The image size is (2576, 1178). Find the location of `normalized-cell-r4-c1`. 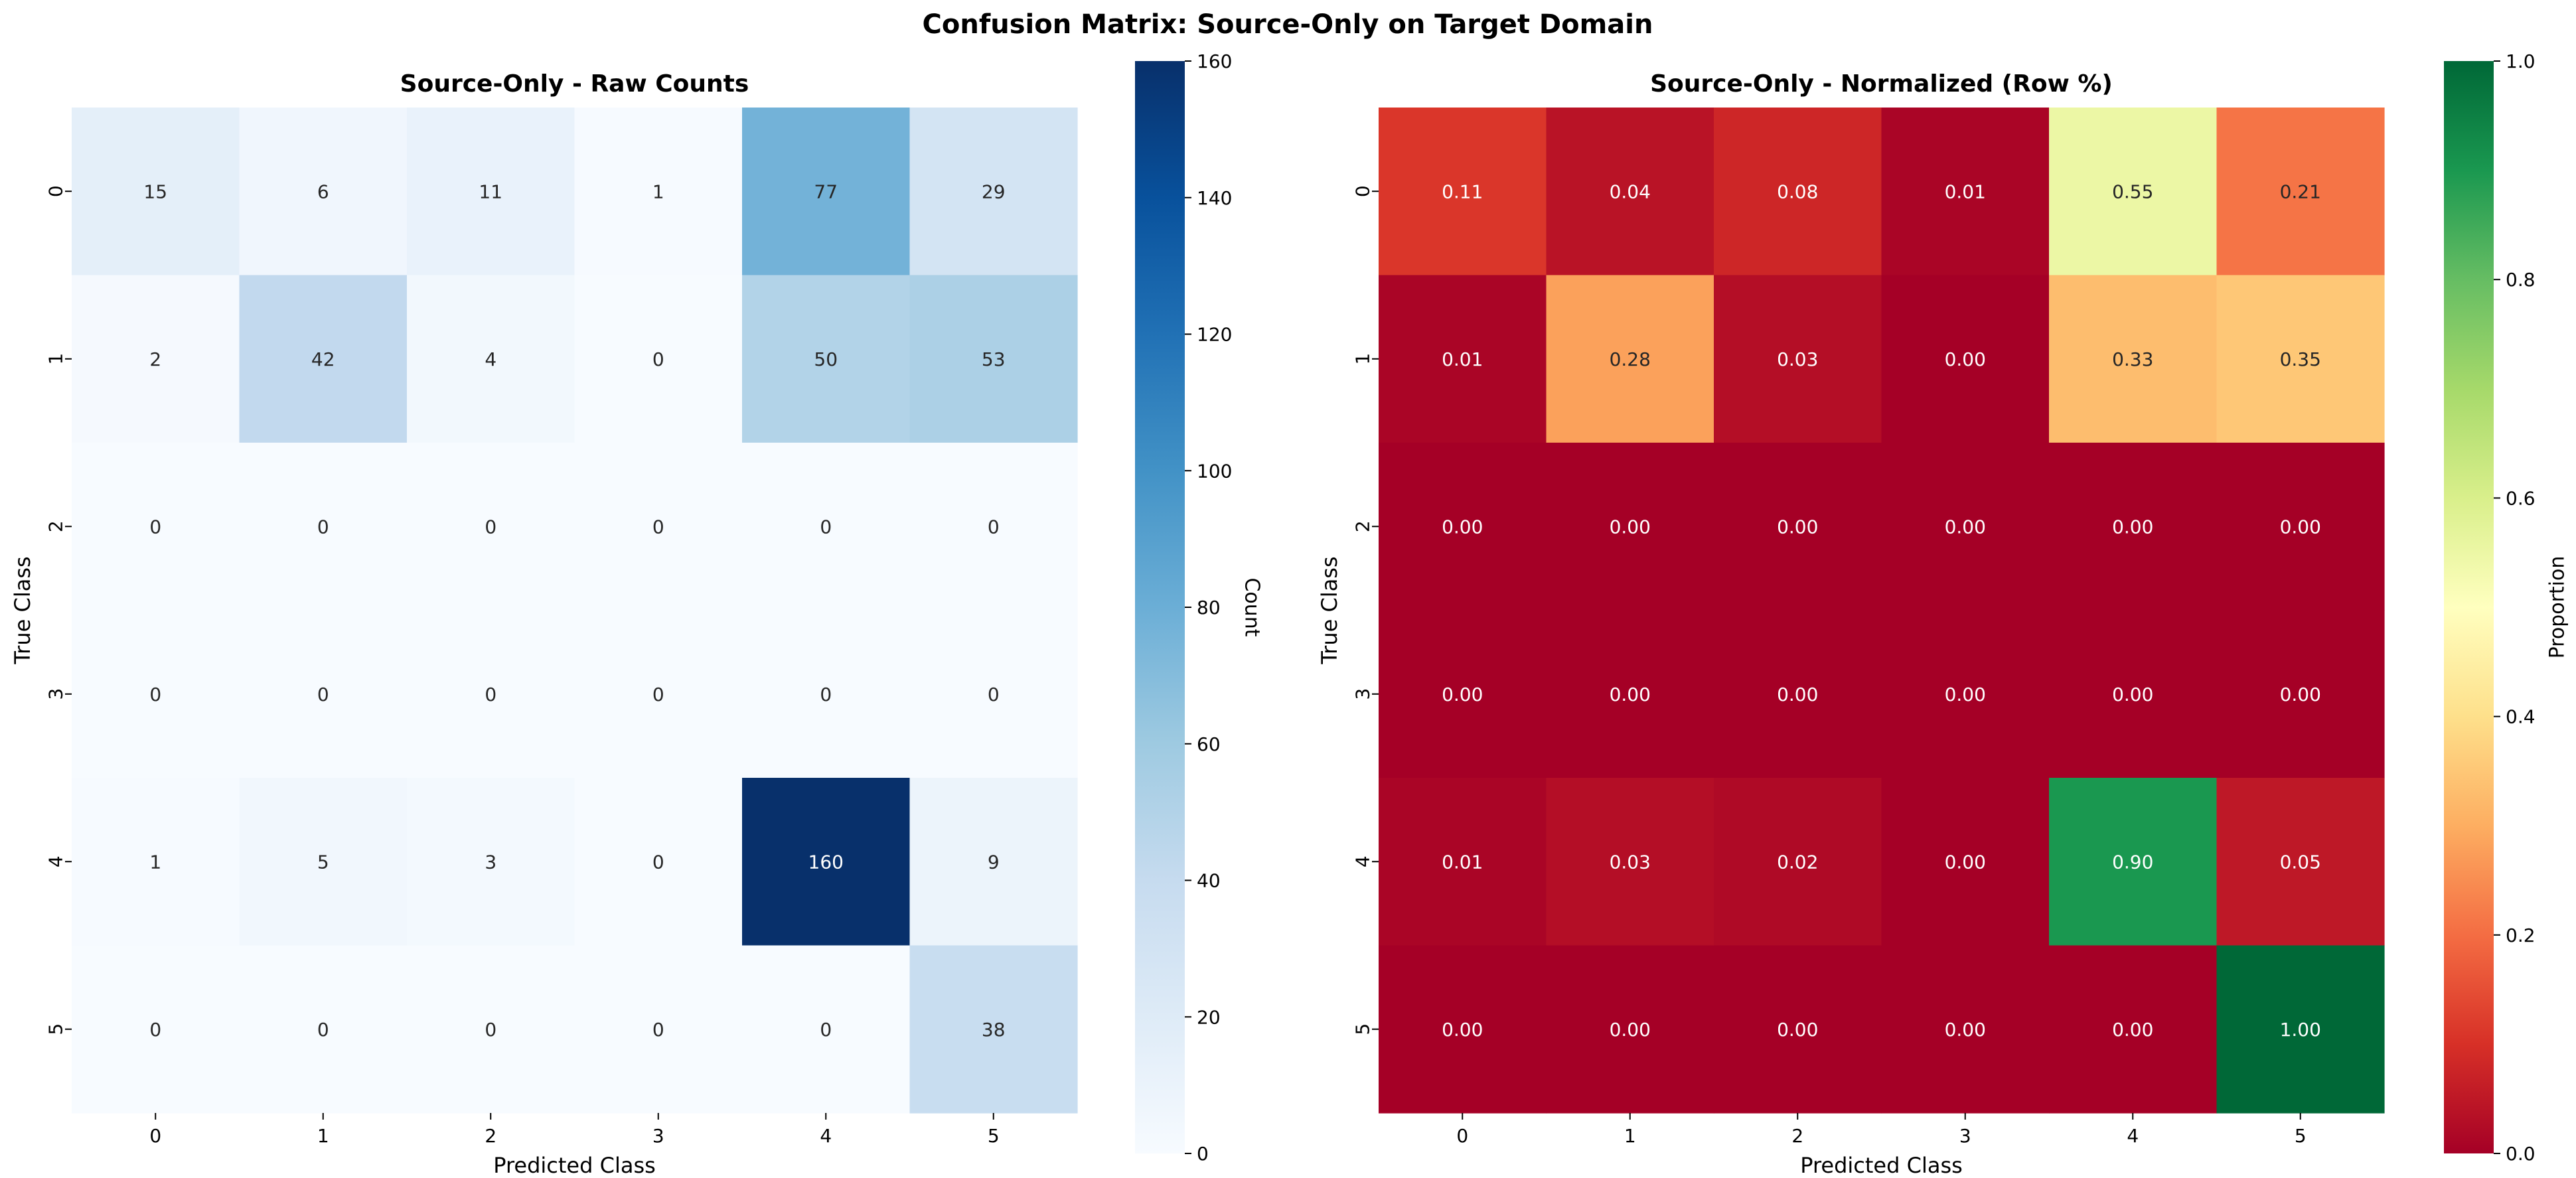

normalized-cell-r4-c1 is located at coordinates (1630, 862).